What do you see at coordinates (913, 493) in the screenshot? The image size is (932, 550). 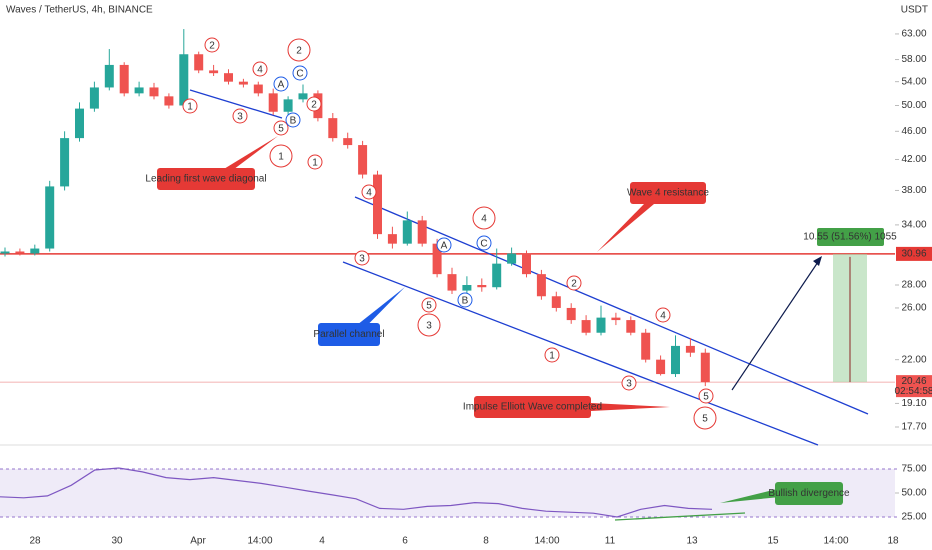 I see `rsi-tick-label: 50.00` at bounding box center [913, 493].